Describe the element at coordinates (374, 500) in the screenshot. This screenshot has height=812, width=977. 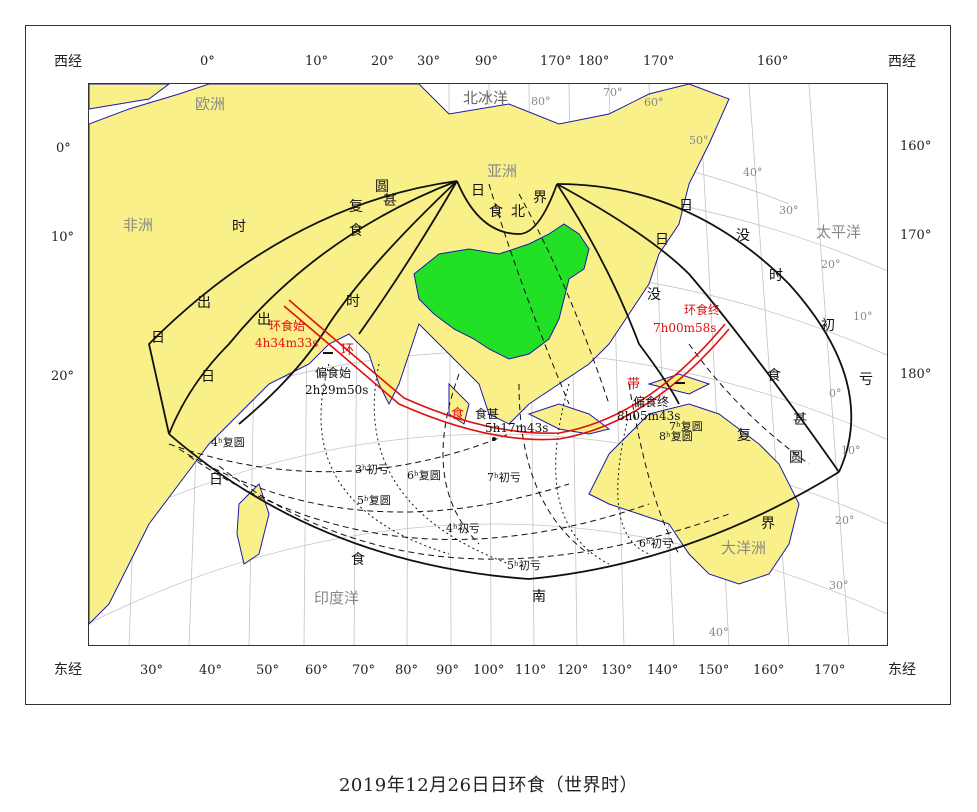
I see `contact-5-last-label: 5ʰ复圆` at that location.